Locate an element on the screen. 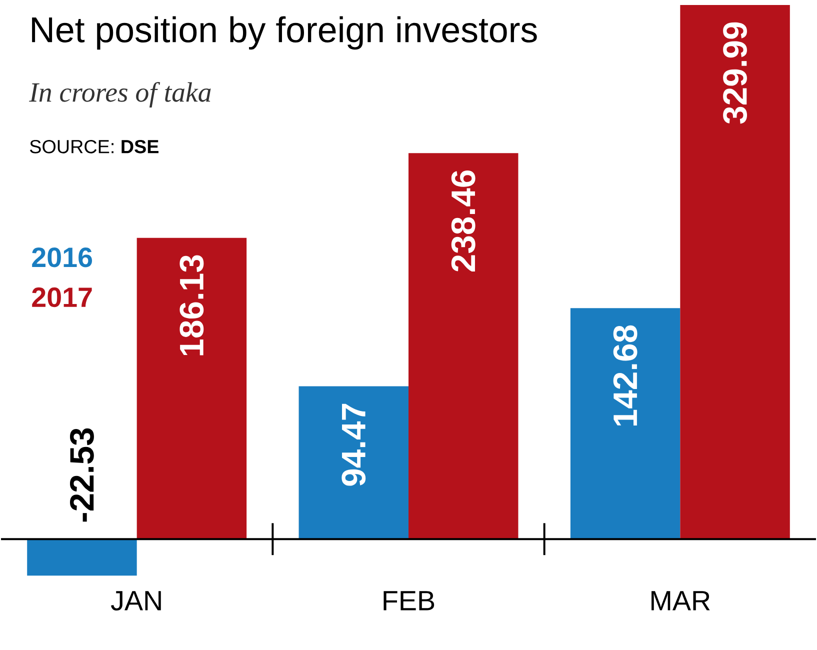 Image resolution: width=817 pixels, height=650 pixels. data-label: 94.47 is located at coordinates (354, 445).